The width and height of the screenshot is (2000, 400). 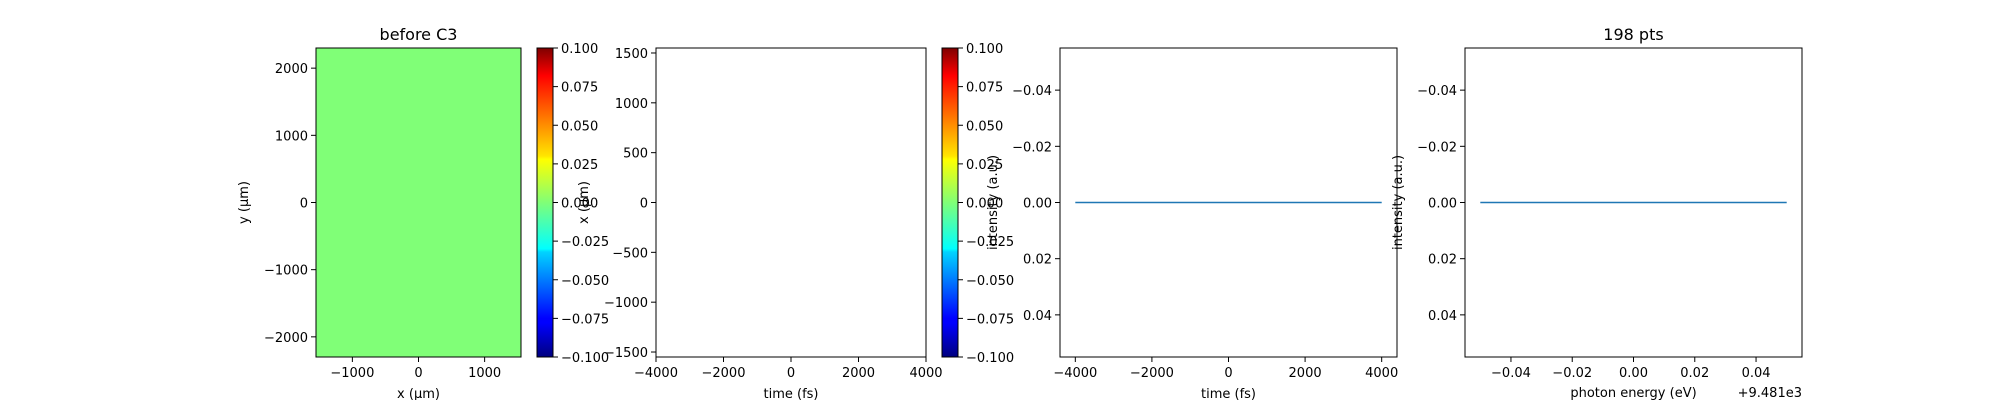 I want to click on y-tick-label: −2000, so click(x=286, y=338).